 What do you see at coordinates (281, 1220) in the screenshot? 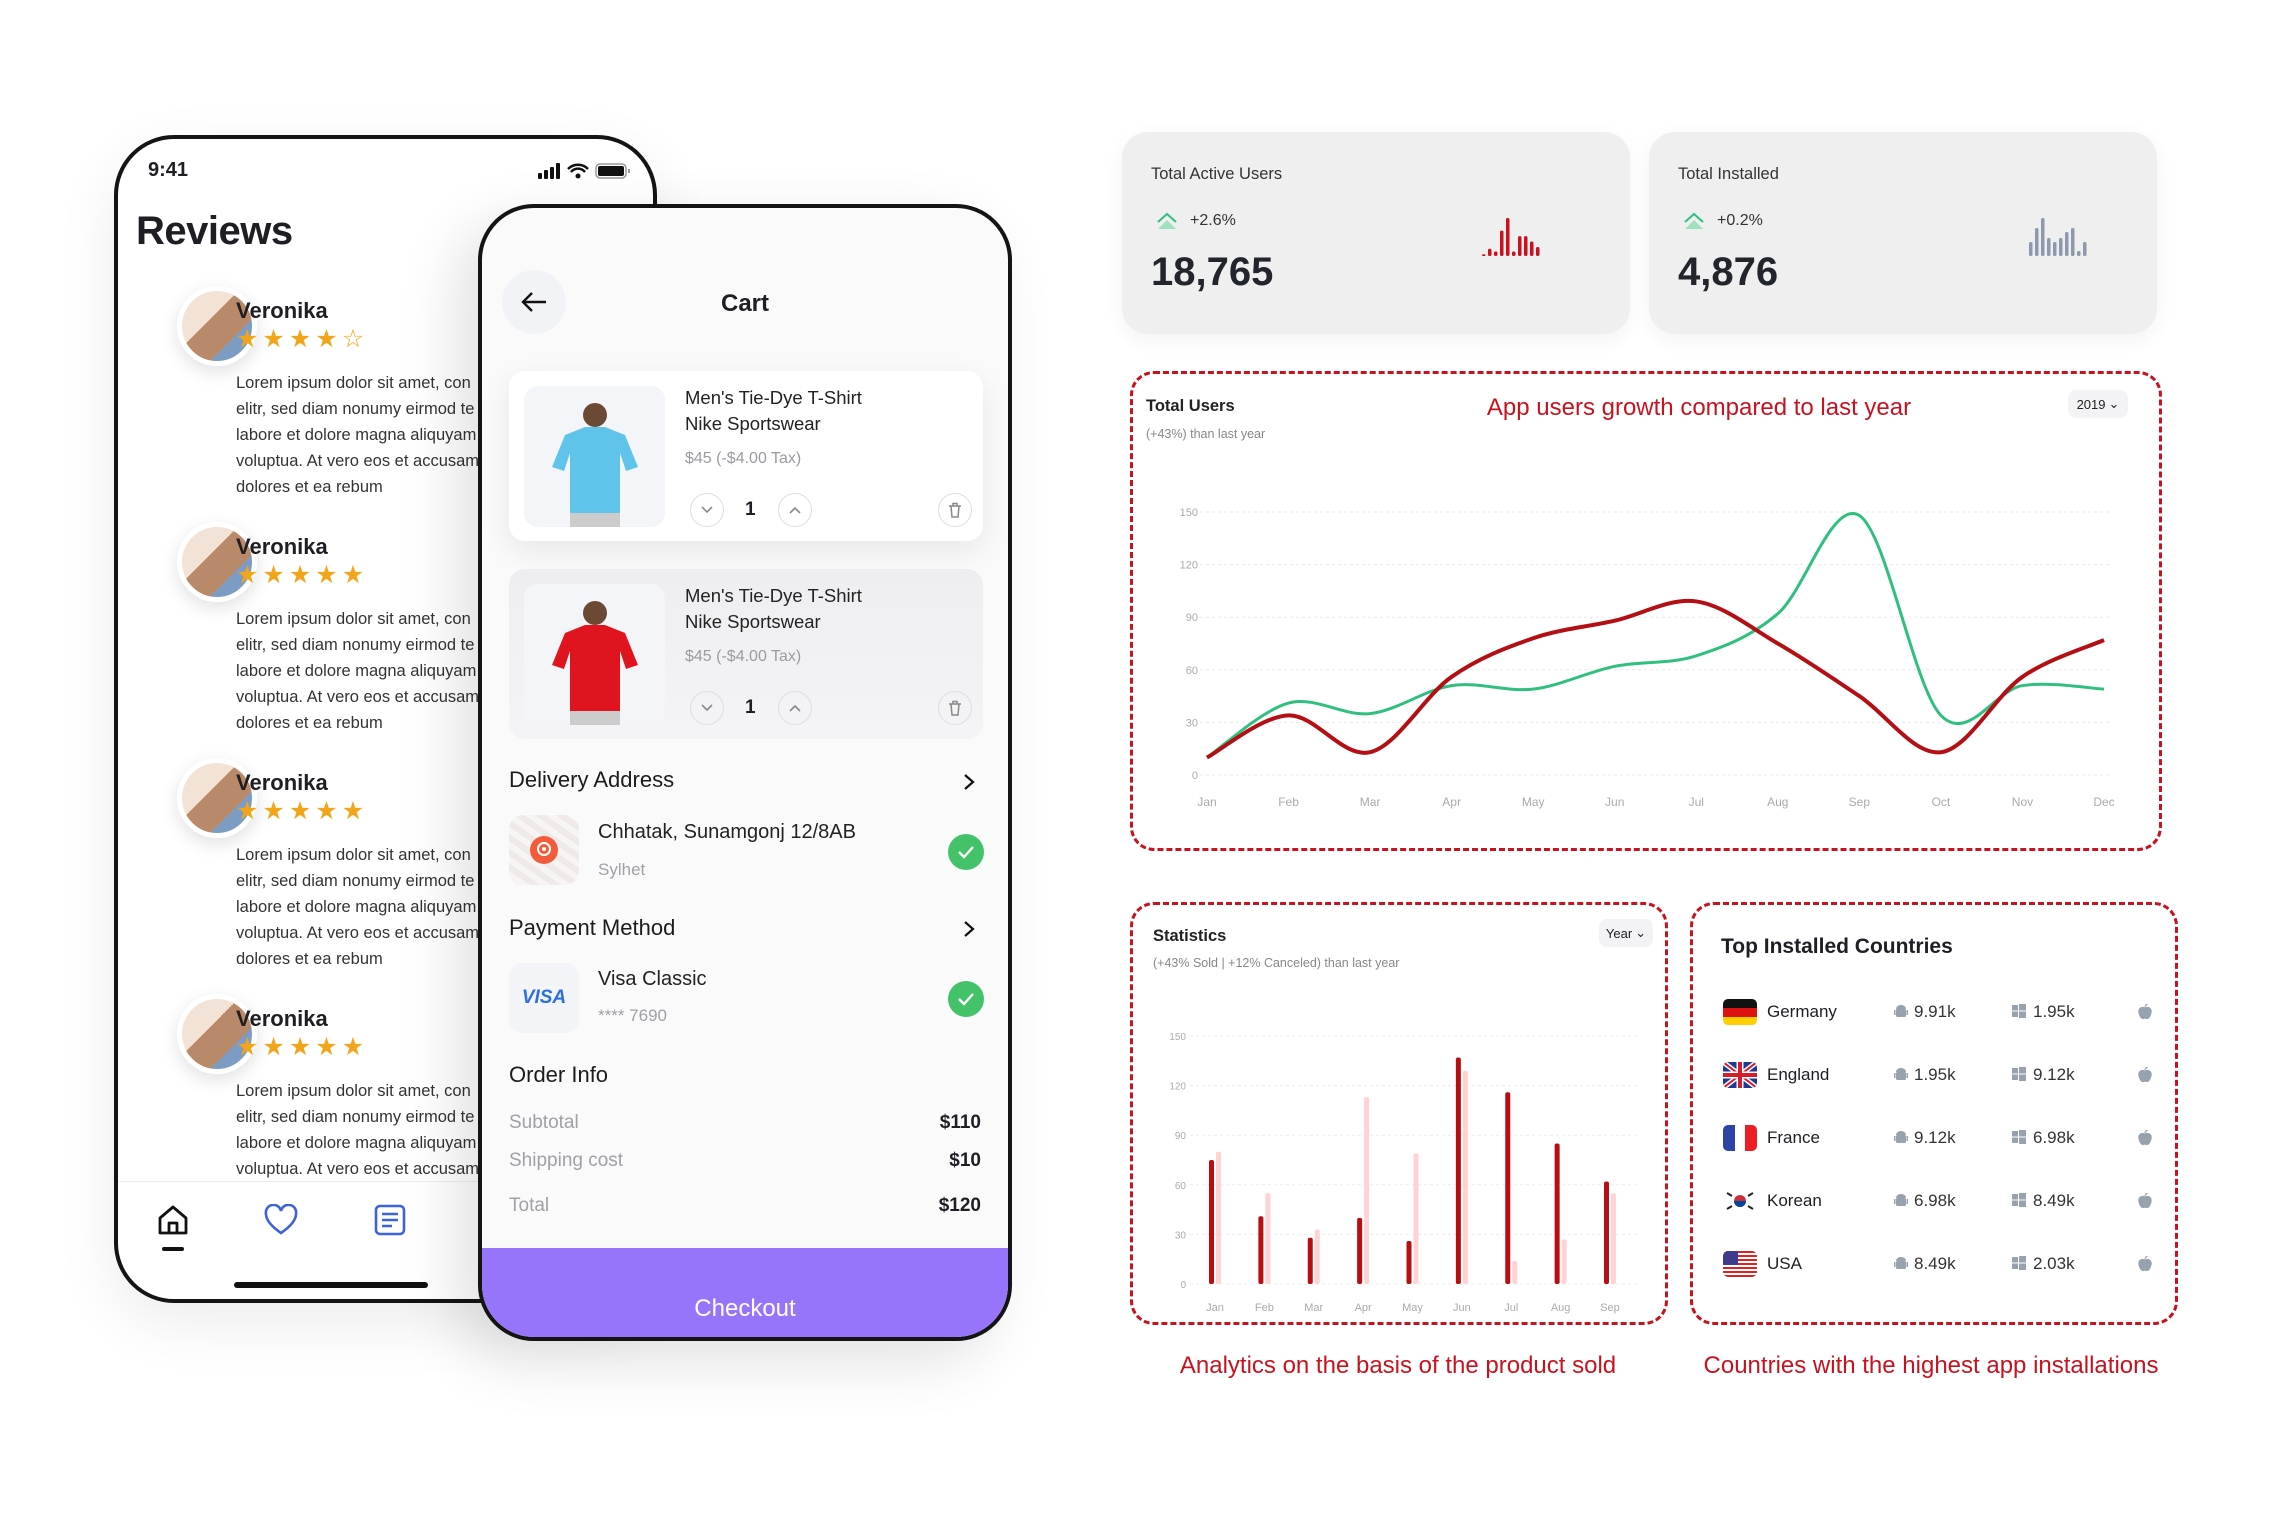
I see `heart-icon` at bounding box center [281, 1220].